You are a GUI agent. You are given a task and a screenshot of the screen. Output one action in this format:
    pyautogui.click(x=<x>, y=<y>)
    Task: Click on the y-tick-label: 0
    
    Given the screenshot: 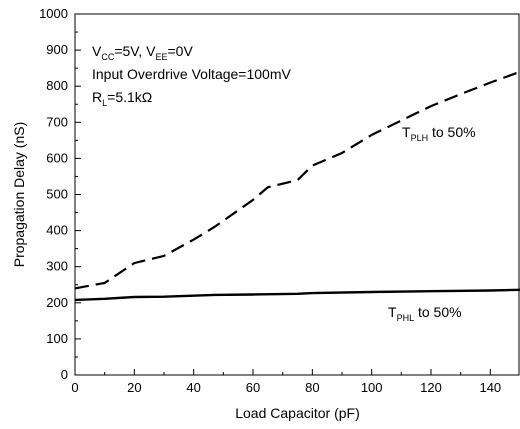 What is the action you would take?
    pyautogui.click(x=64, y=374)
    